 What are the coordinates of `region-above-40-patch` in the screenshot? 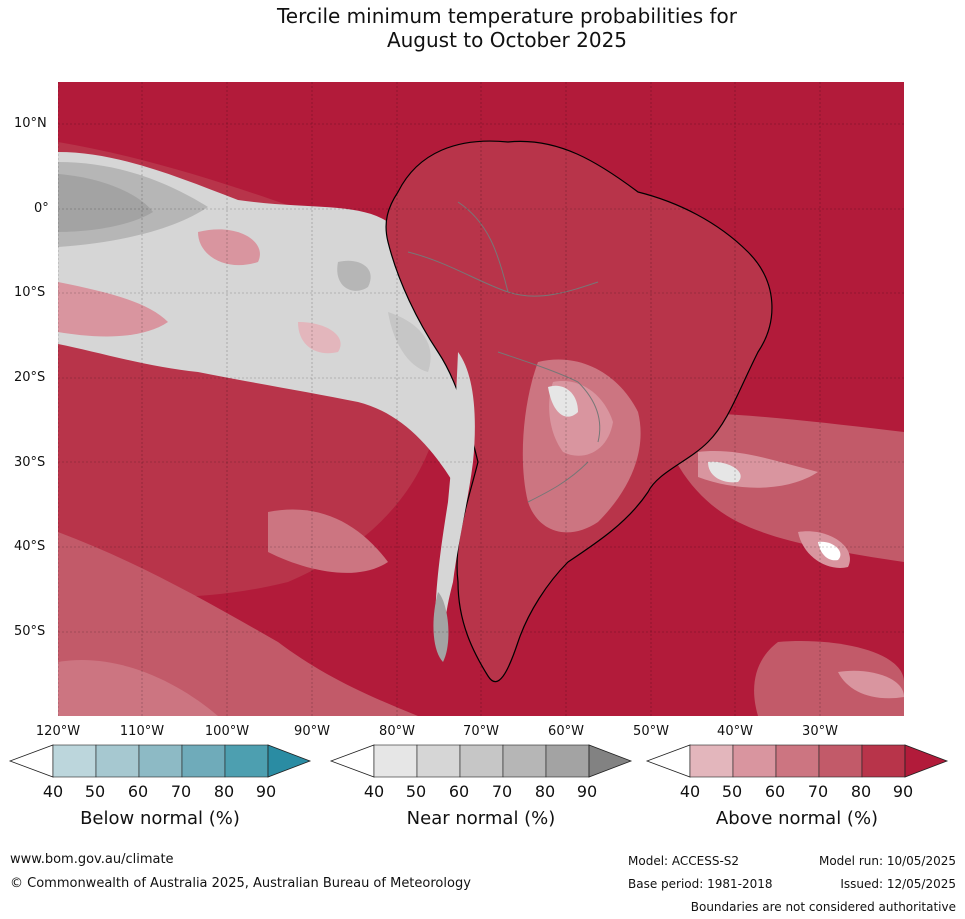 It's located at (319, 338).